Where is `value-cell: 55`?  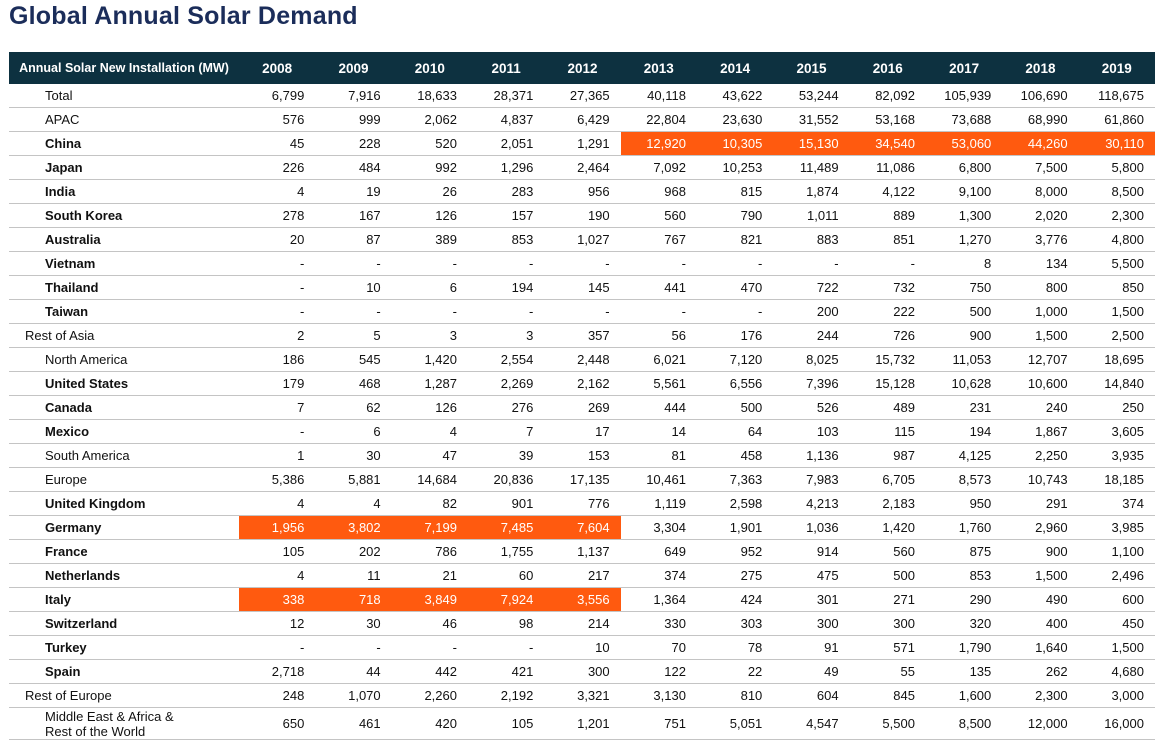 value-cell: 55 is located at coordinates (887, 671).